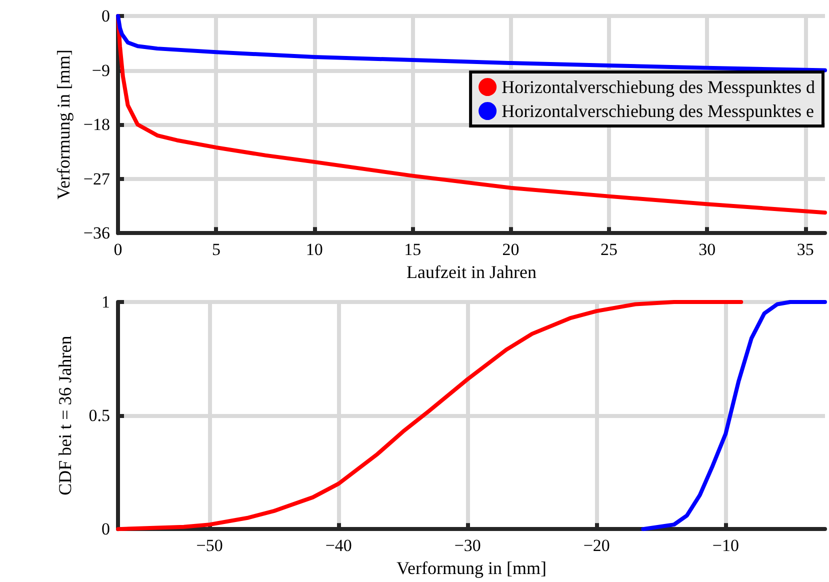 This screenshot has height=582, width=829. Describe the element at coordinates (65, 416) in the screenshot. I see `y-axis-title: CDF bei t = 36 Jahren` at that location.